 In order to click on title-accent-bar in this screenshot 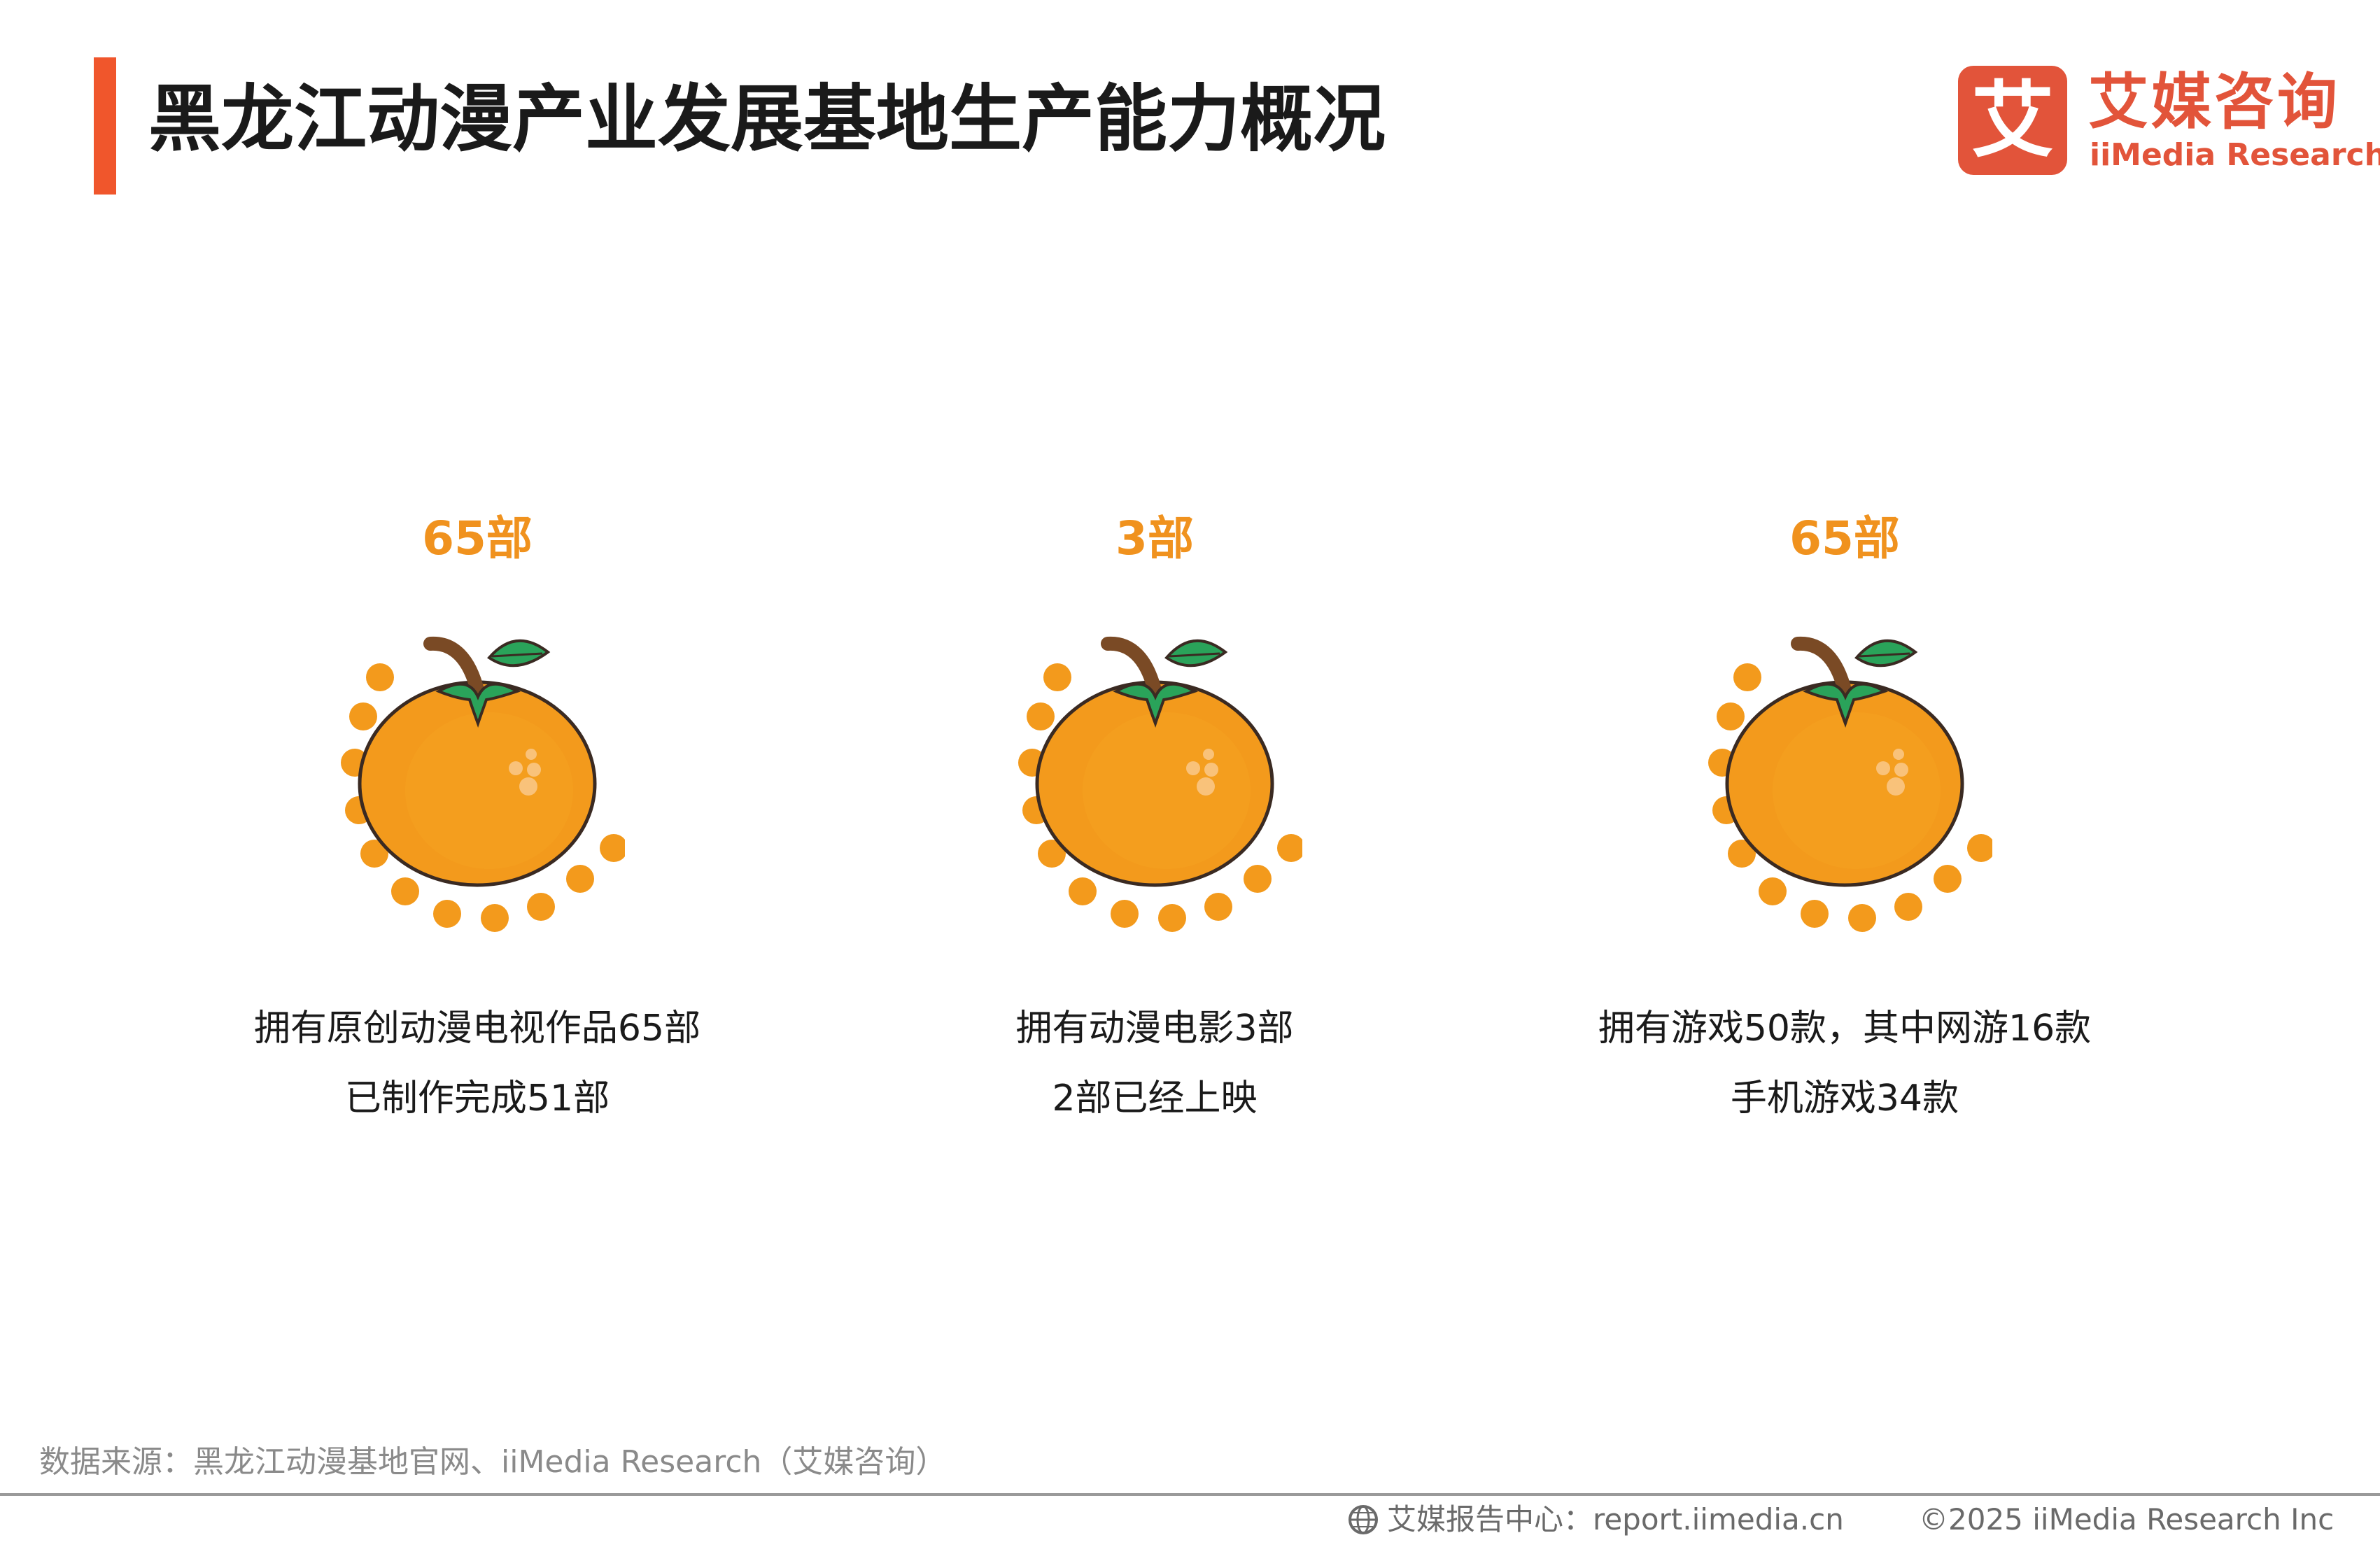, I will do `click(105, 126)`.